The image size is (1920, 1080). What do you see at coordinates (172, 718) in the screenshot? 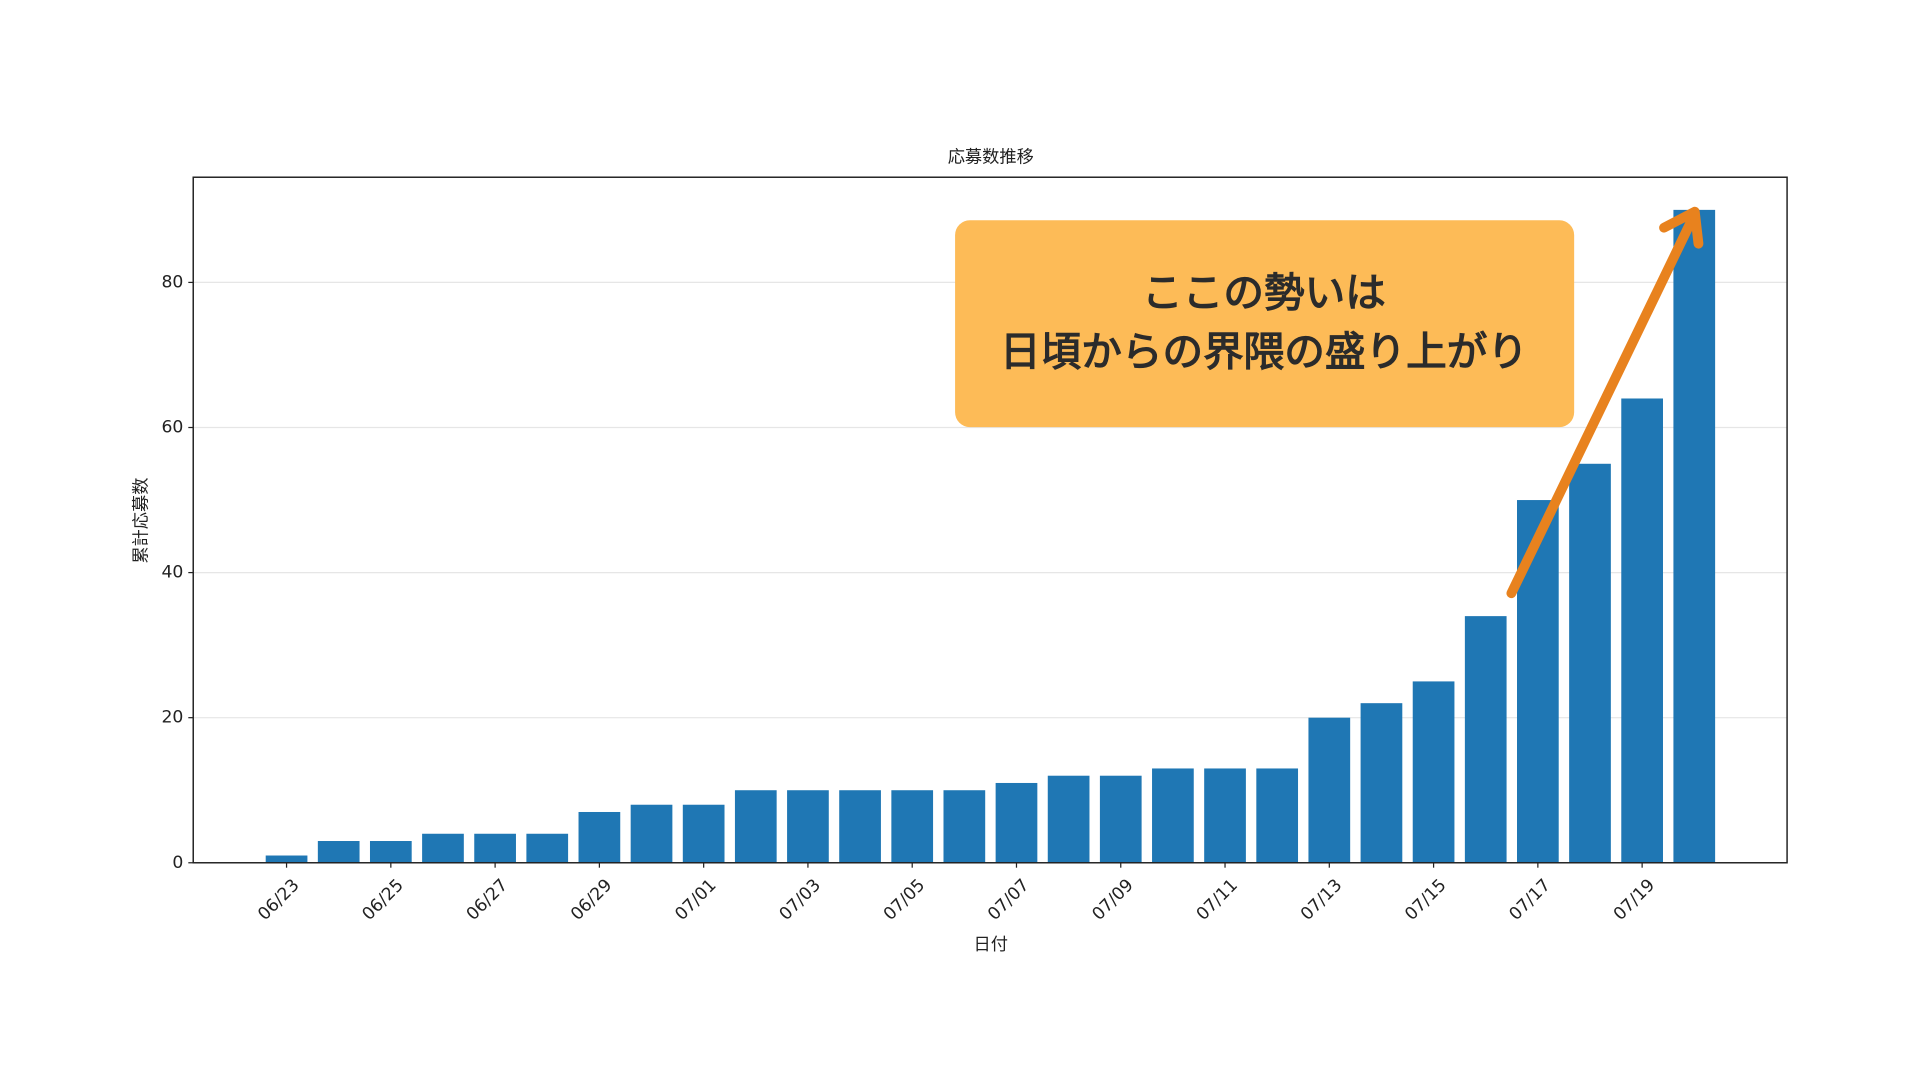
I see `y-tick-label: 20` at bounding box center [172, 718].